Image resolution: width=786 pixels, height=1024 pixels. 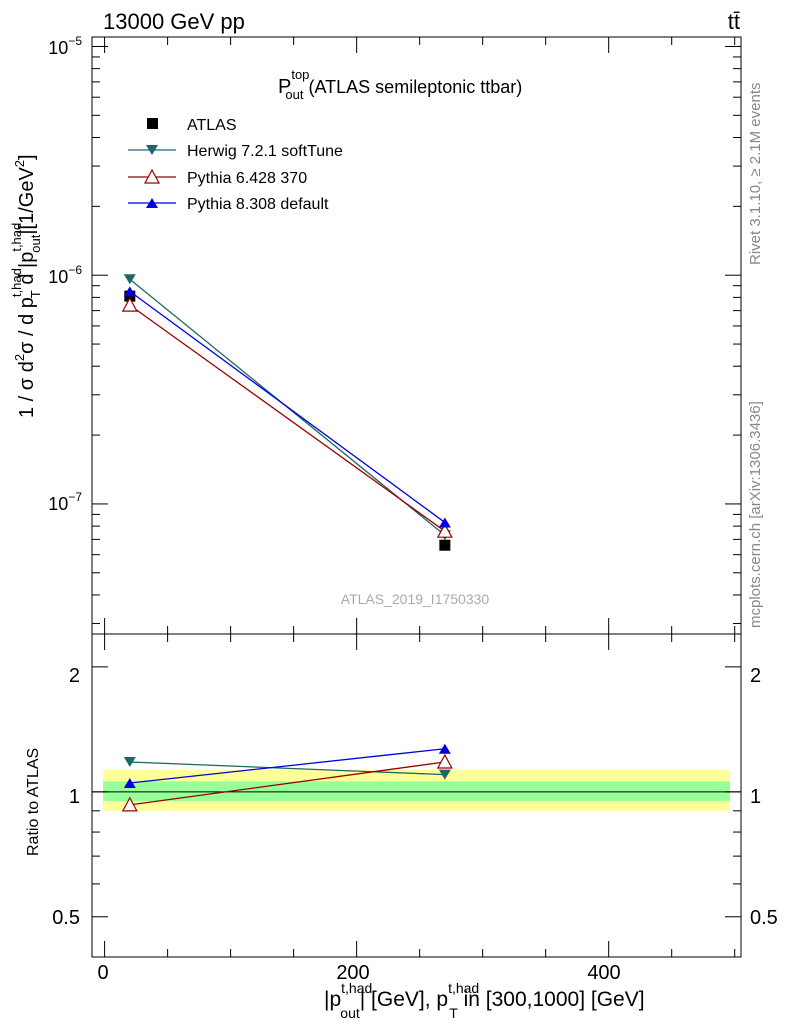 I want to click on ytick-label-1e-6: 10⁻⁶, so click(x=65, y=275).